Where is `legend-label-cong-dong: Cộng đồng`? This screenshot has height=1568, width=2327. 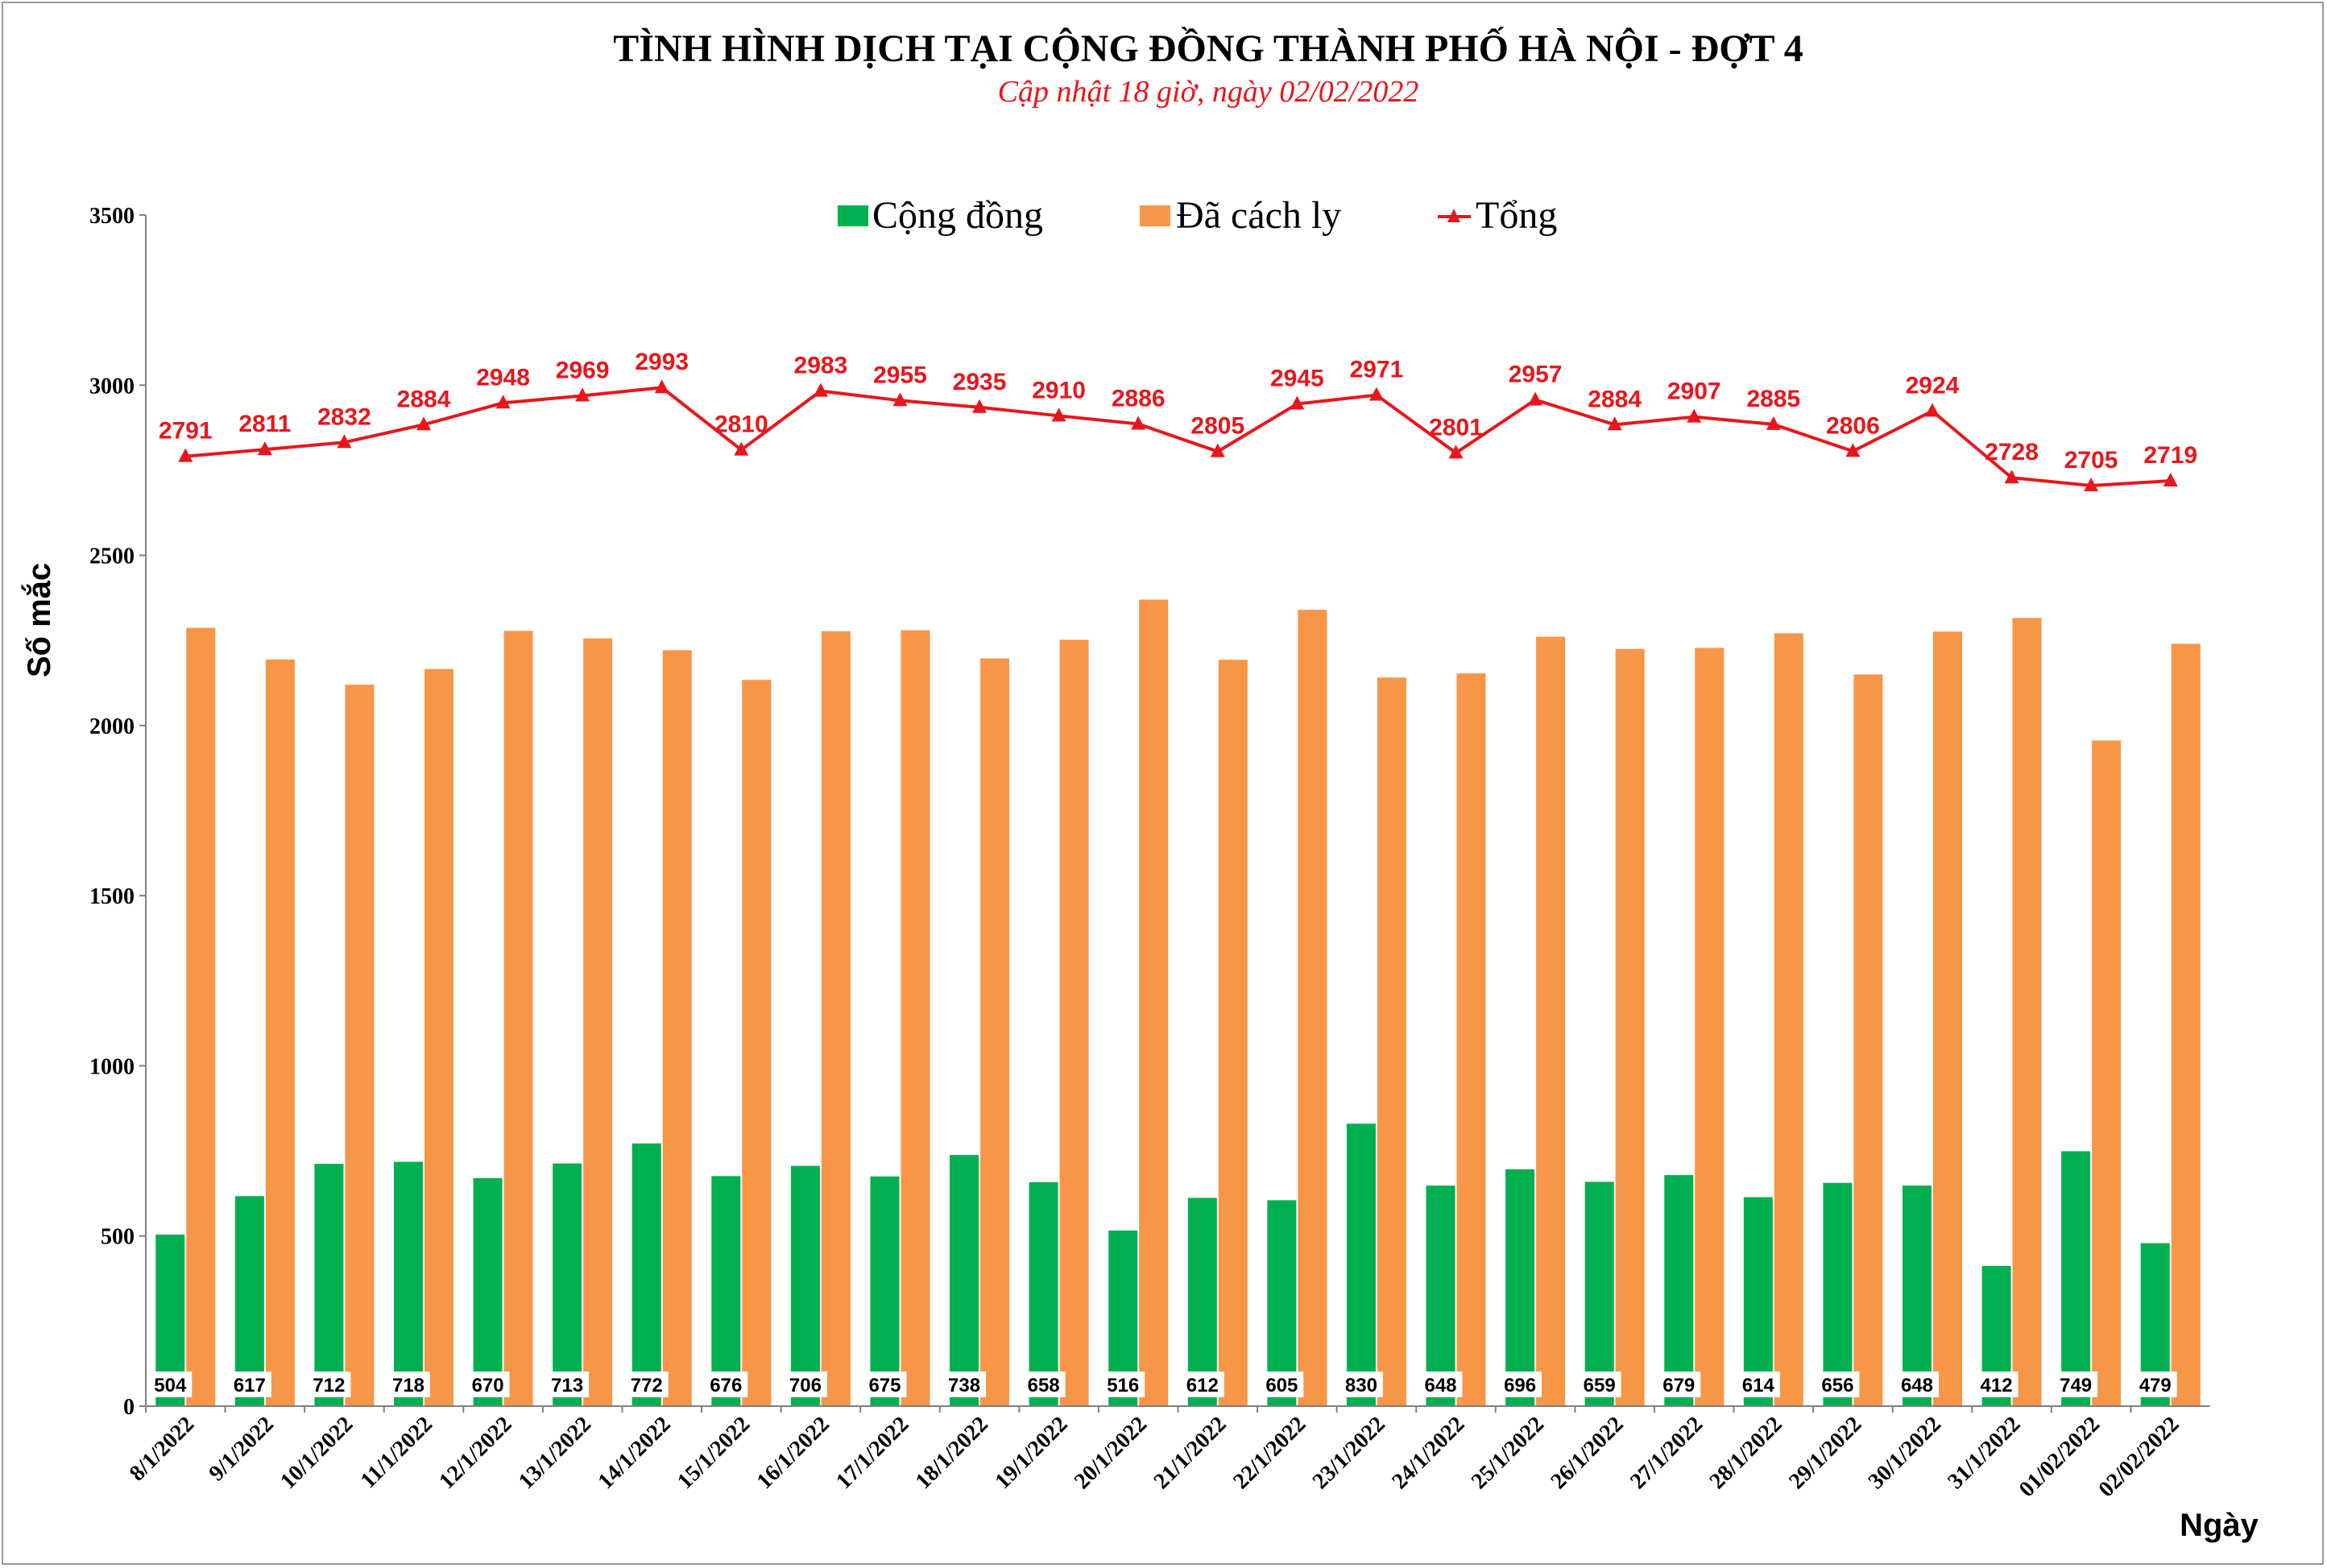
legend-label-cong-dong: Cộng đồng is located at coordinates (957, 215).